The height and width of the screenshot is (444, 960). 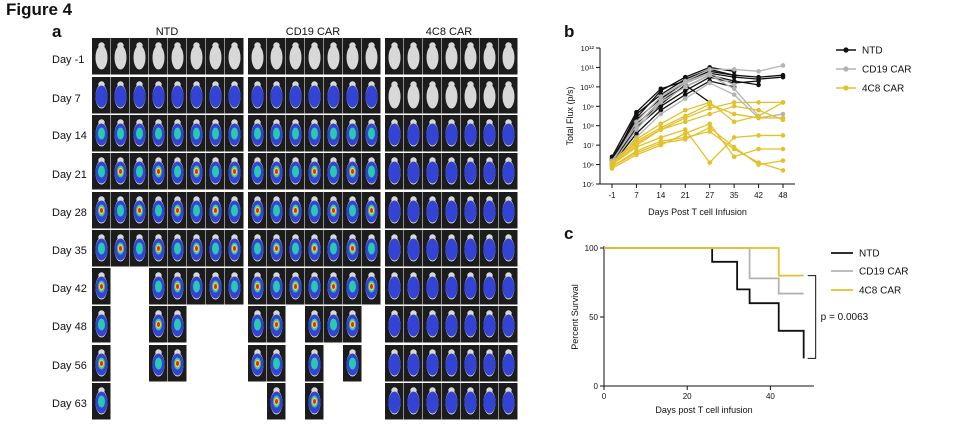 I want to click on day-label: Day 28, so click(x=69, y=213).